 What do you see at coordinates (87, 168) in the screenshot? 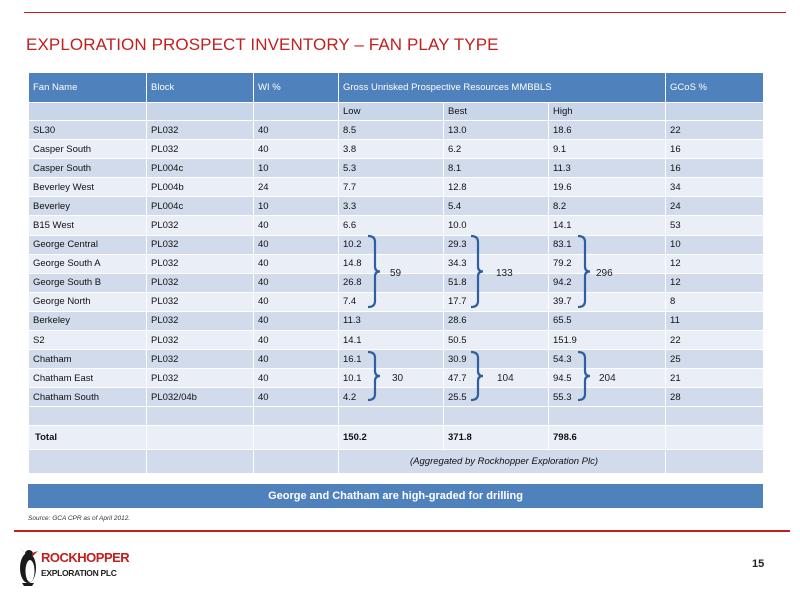
I see `cell-name: Casper South` at bounding box center [87, 168].